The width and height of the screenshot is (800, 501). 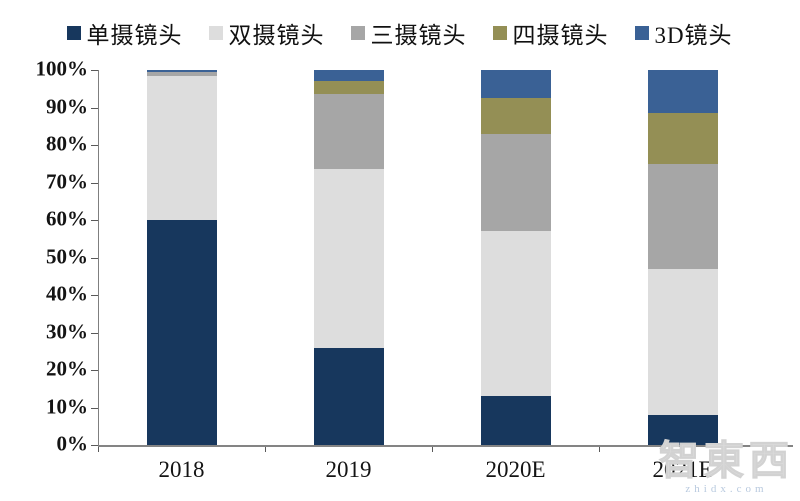 I want to click on legend-item-5: 3D镜头, so click(x=683, y=33).